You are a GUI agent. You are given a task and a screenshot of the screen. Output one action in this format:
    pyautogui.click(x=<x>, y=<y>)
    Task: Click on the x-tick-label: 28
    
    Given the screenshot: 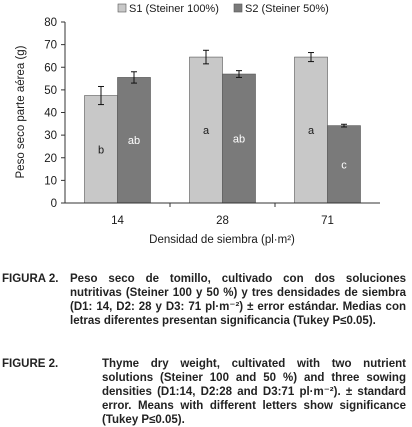 What is the action you would take?
    pyautogui.click(x=222, y=221)
    